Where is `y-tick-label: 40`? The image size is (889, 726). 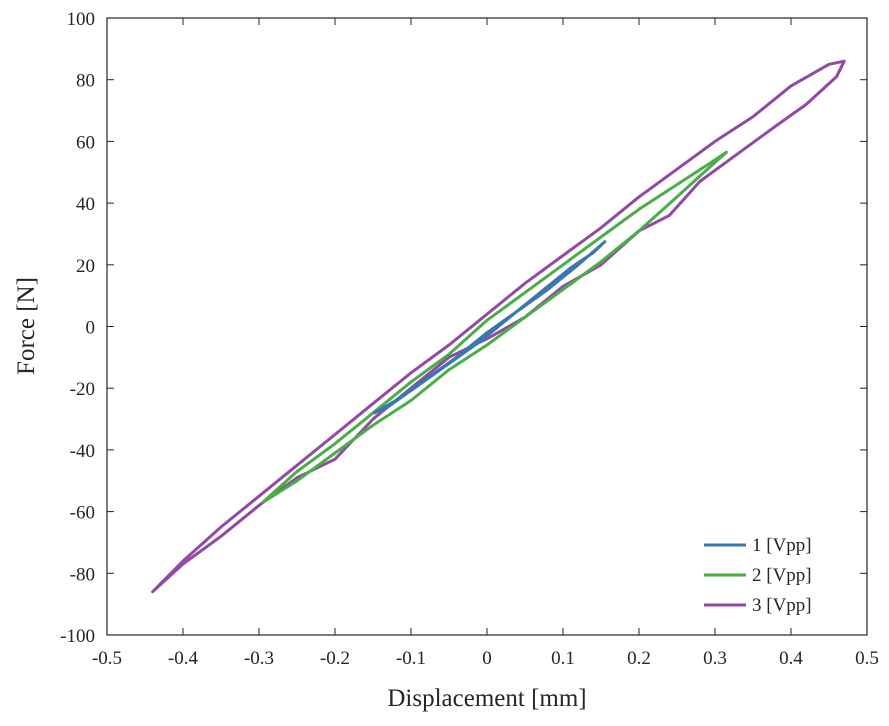 y-tick-label: 40 is located at coordinates (85, 204).